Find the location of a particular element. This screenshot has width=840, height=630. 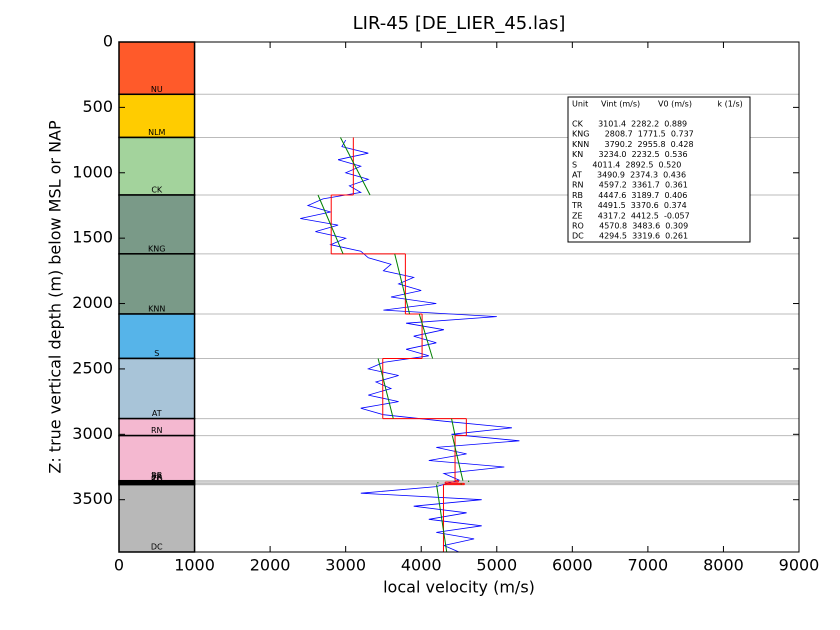

unit-label: RO is located at coordinates (157, 479).